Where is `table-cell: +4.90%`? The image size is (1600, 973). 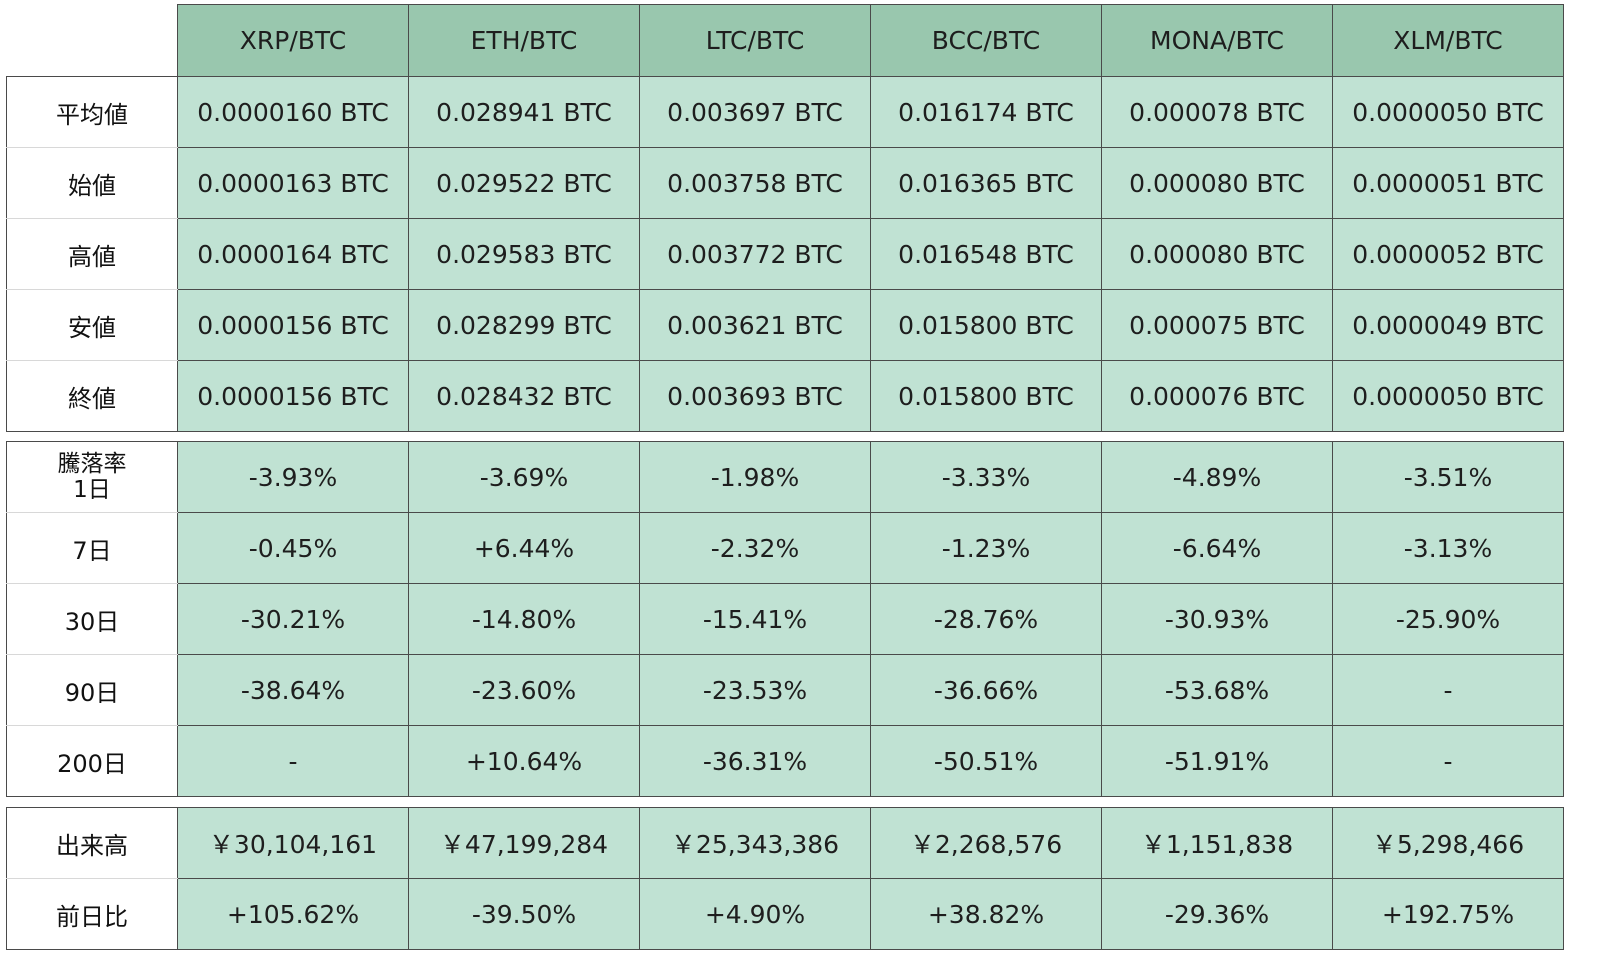
table-cell: +4.90% is located at coordinates (755, 914).